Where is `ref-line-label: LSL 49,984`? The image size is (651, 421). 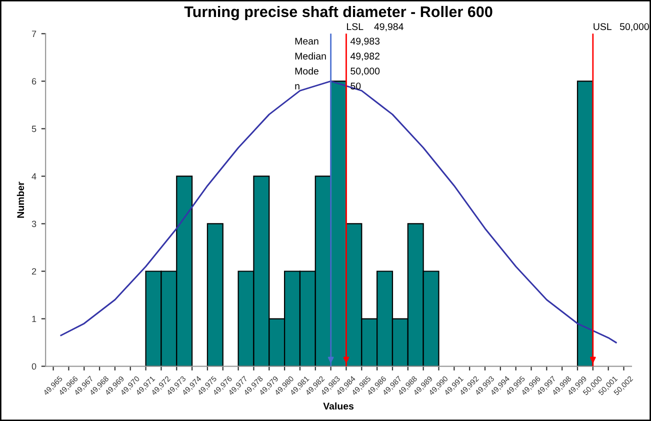
ref-line-label: LSL 49,984 is located at coordinates (375, 27).